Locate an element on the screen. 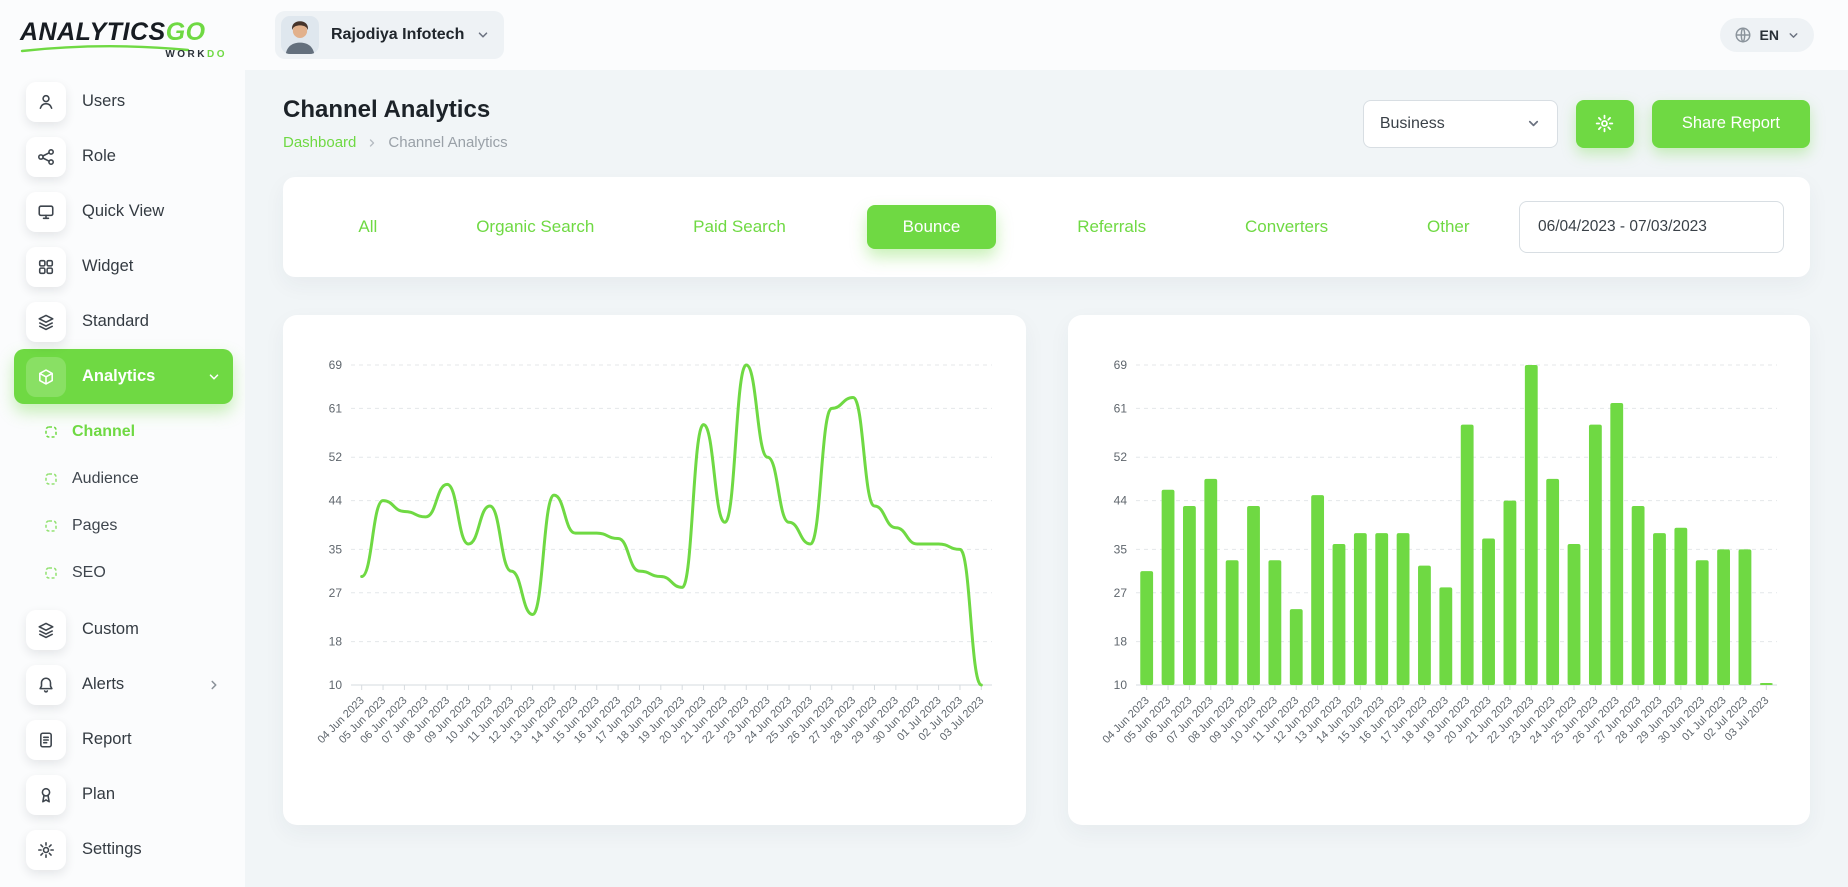 This screenshot has height=887, width=1848. sidebar-item-label: Report is located at coordinates (107, 739).